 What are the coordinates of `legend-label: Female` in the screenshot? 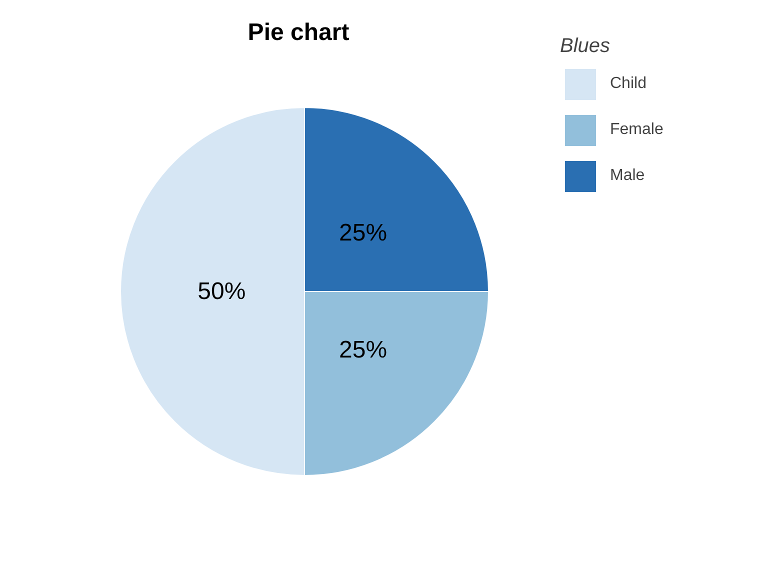 It's located at (637, 130).